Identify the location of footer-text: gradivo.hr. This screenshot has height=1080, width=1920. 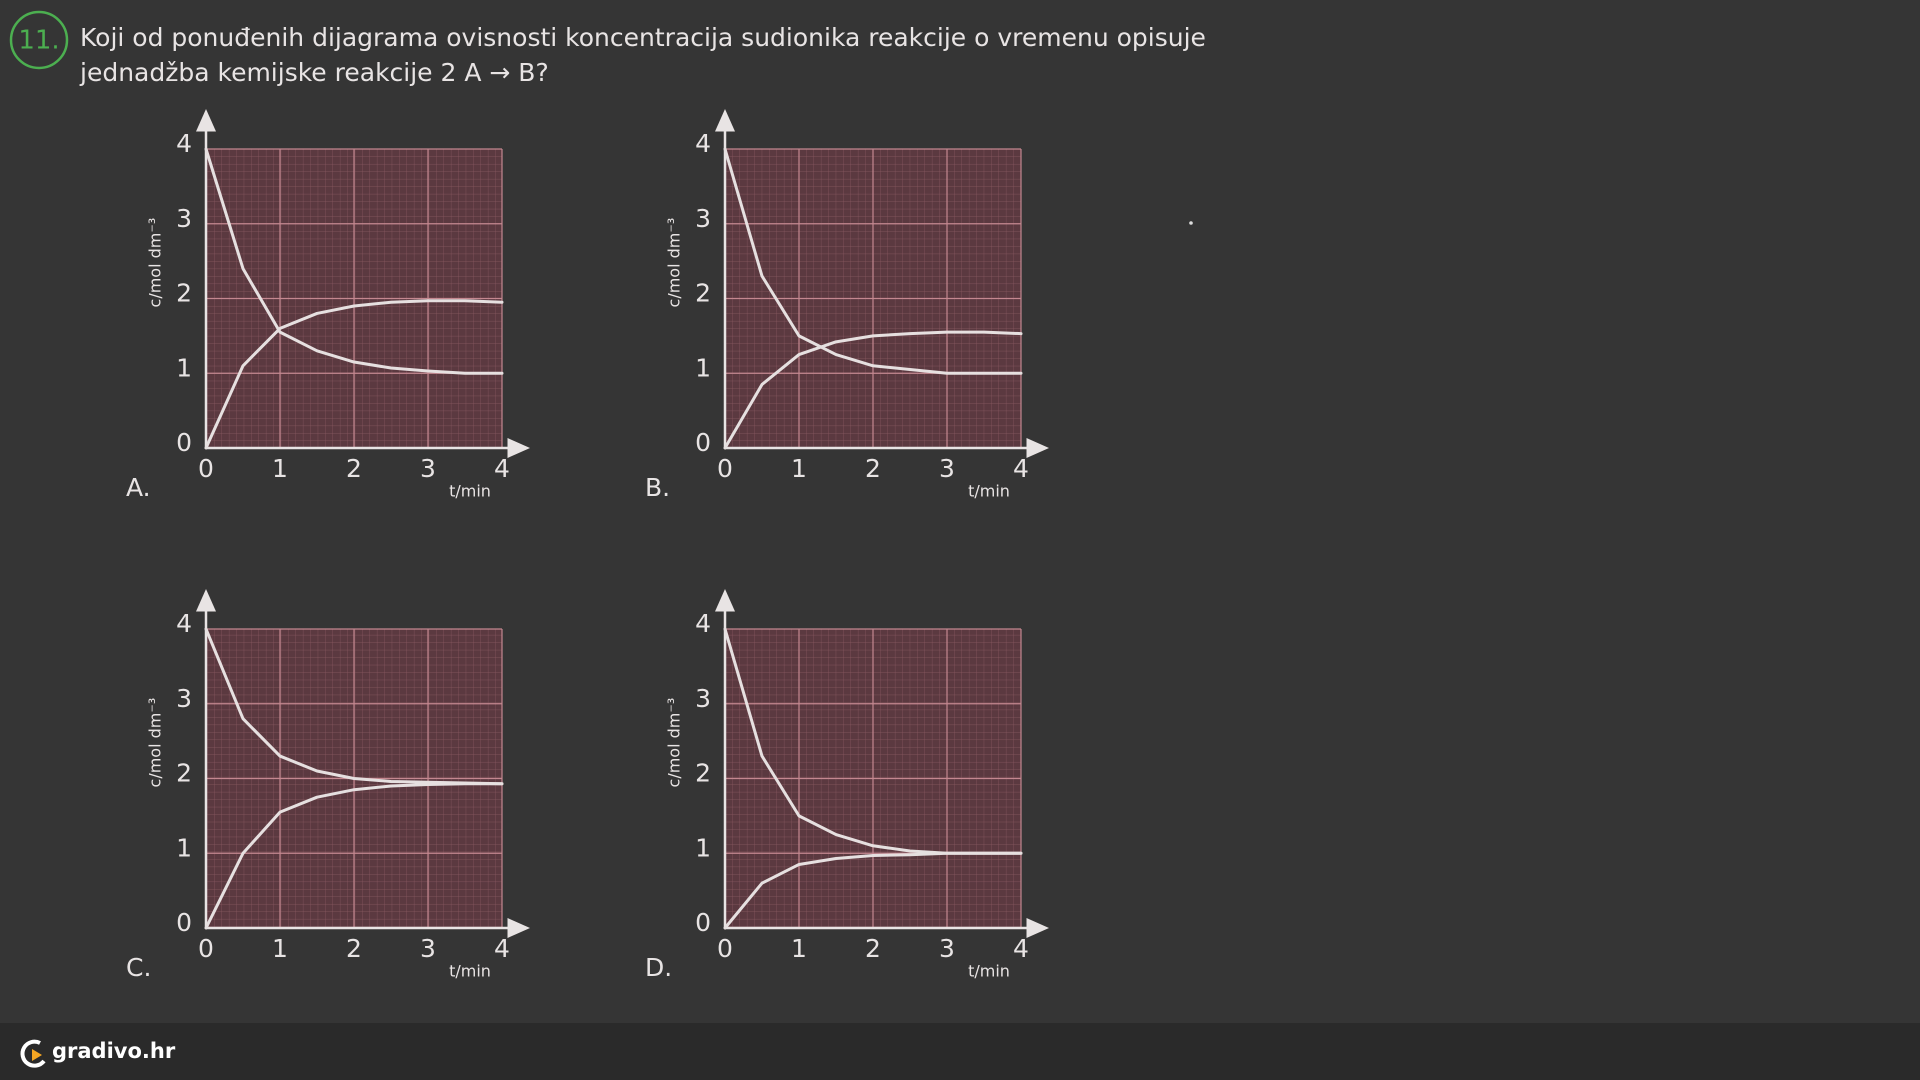
(114, 1051).